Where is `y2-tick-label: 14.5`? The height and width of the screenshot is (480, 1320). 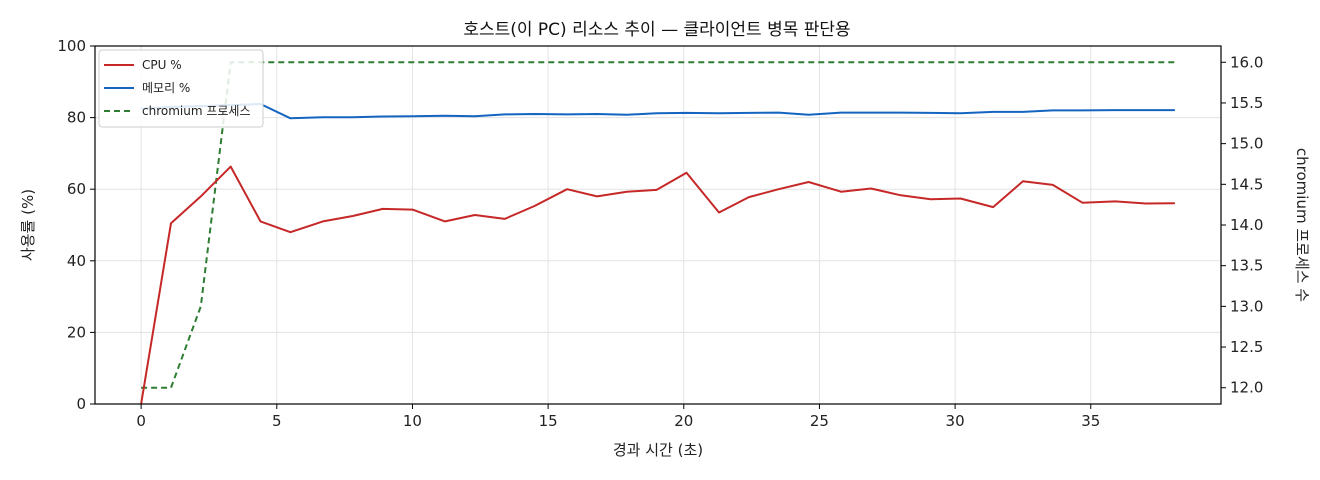 y2-tick-label: 14.5 is located at coordinates (1246, 184).